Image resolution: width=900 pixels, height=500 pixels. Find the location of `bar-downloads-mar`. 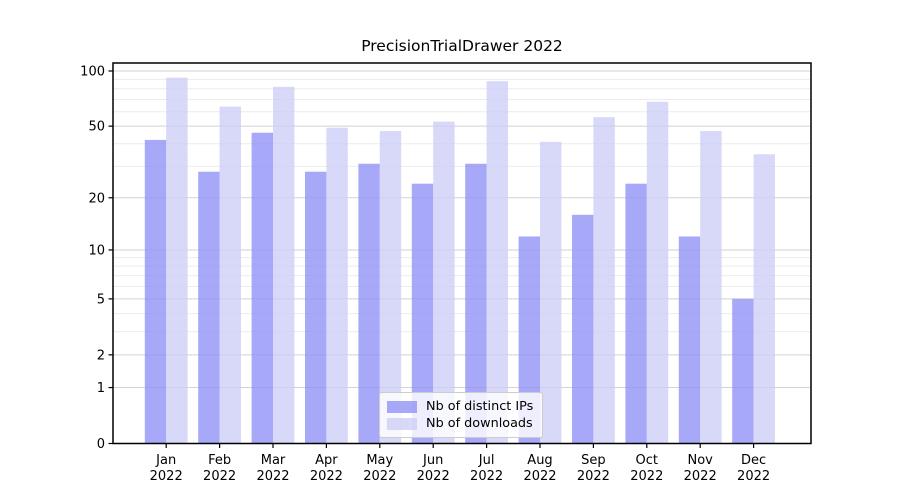

bar-downloads-mar is located at coordinates (284, 265).